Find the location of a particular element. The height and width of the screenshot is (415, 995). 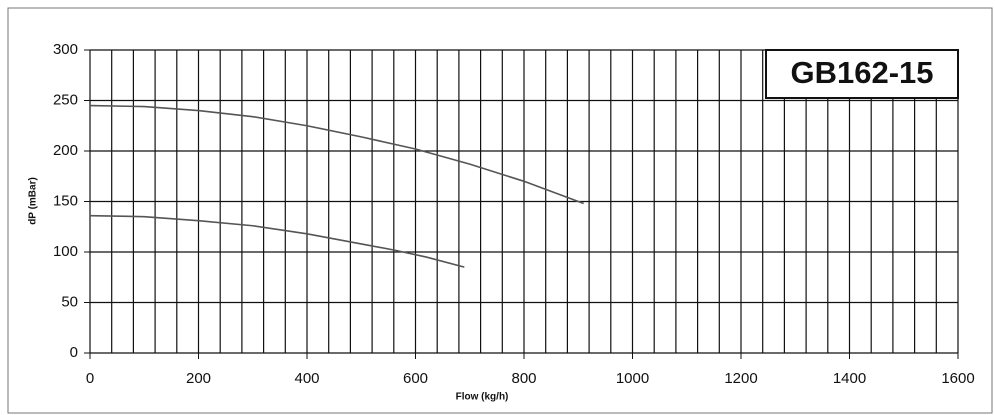

y-tick-label: 150 is located at coordinates (65, 200).